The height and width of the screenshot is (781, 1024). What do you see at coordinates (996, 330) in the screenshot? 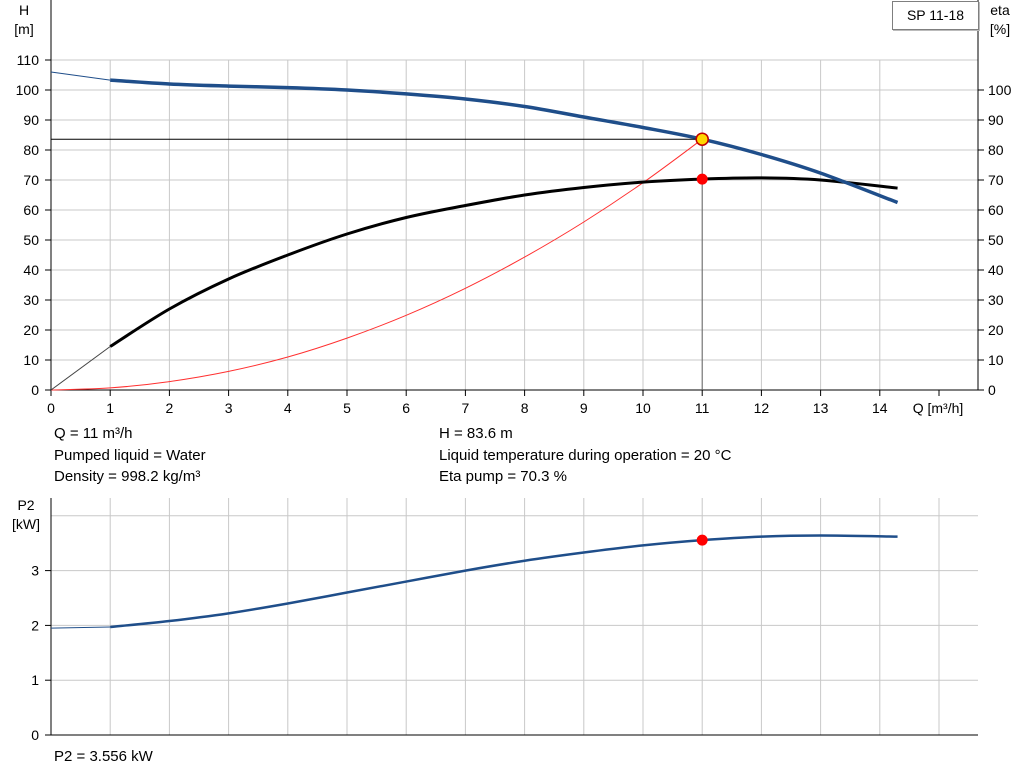
I see `right-tick-label: 20` at bounding box center [996, 330].